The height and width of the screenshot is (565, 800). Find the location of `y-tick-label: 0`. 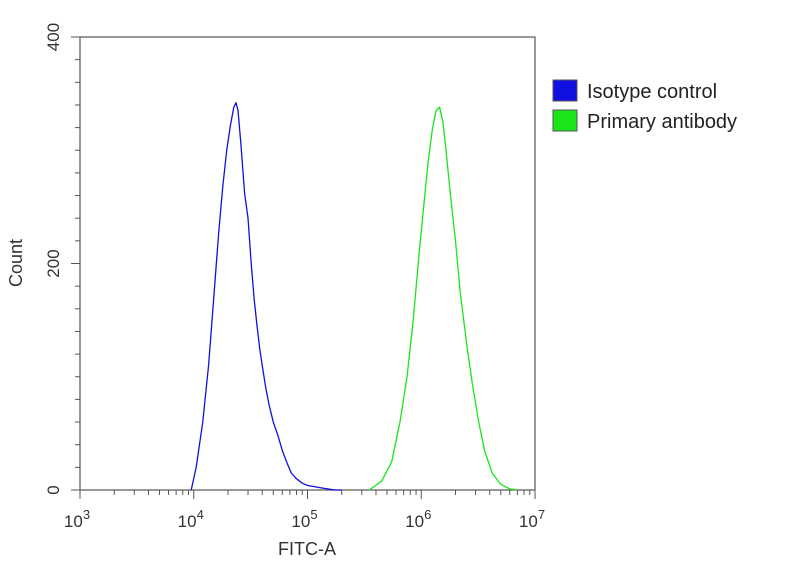

y-tick-label: 0 is located at coordinates (53, 489).